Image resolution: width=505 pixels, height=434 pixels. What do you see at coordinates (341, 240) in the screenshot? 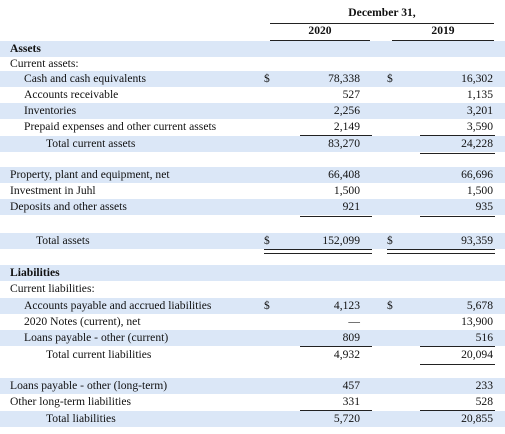
I see `value-2020: 152,099` at bounding box center [341, 240].